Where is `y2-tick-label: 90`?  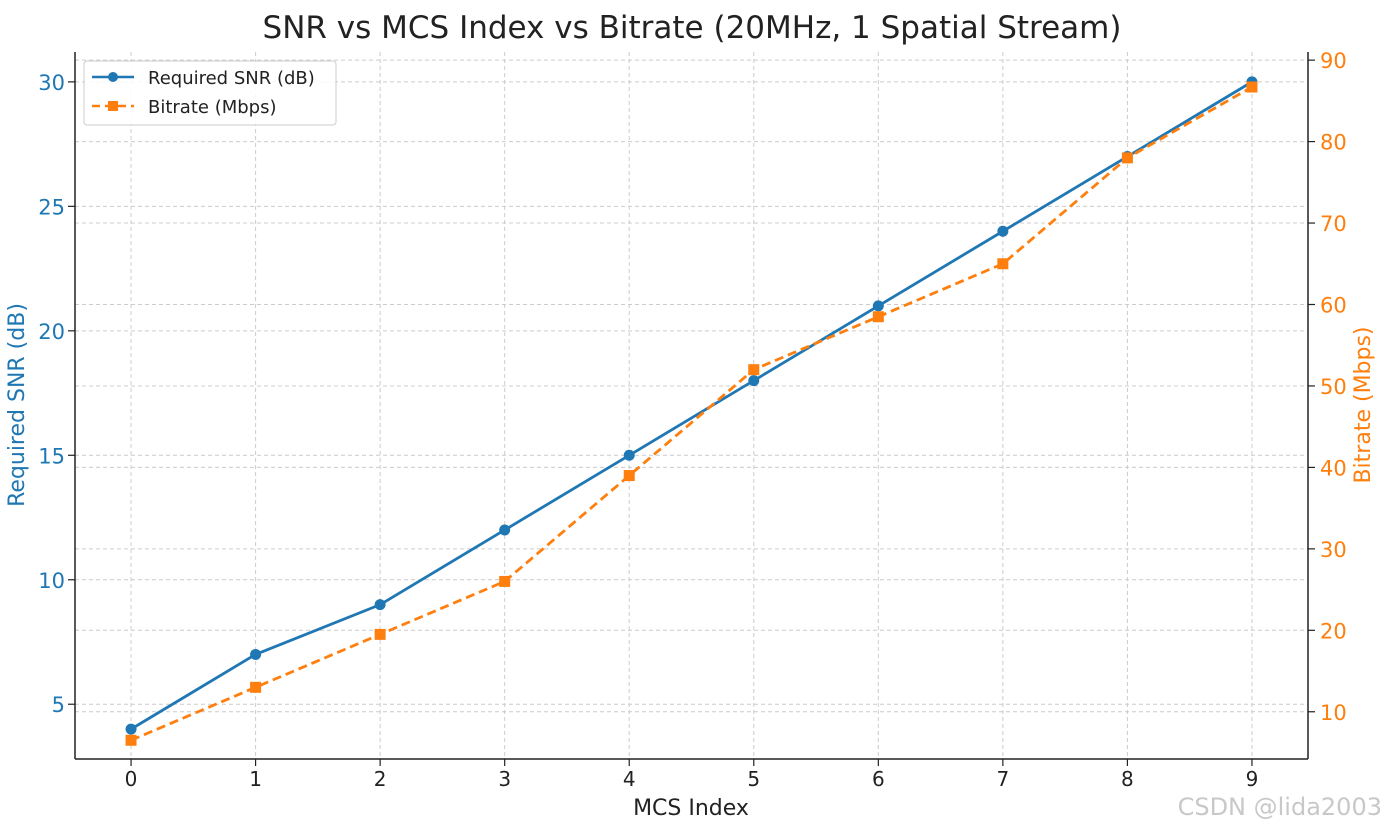 y2-tick-label: 90 is located at coordinates (1333, 61).